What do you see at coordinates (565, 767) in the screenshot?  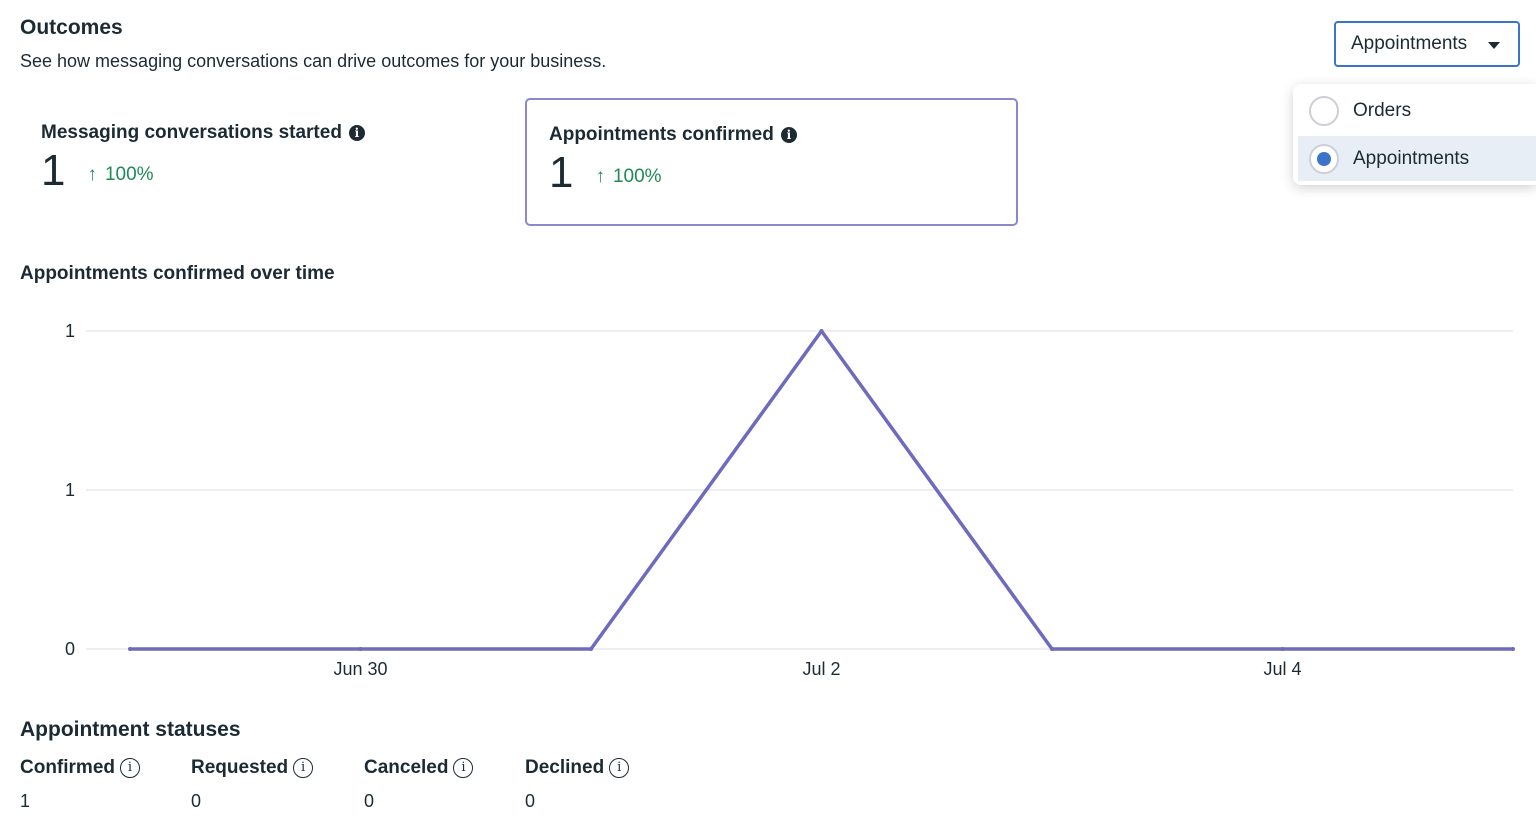 I see `status-label-text: Declined` at bounding box center [565, 767].